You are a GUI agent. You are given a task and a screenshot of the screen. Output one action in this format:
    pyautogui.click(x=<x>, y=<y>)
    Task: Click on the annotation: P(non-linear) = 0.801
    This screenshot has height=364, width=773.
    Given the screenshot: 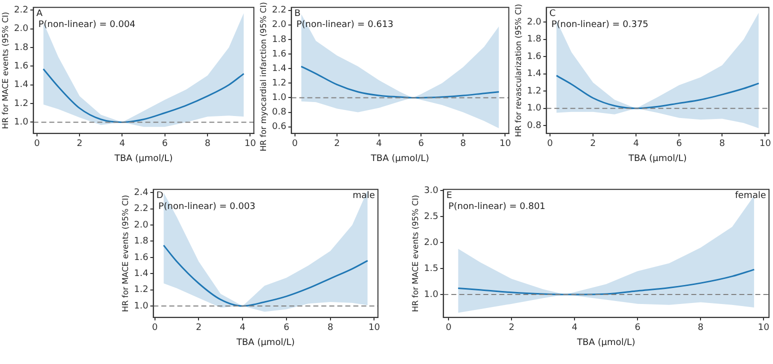 What is the action you would take?
    pyautogui.click(x=497, y=207)
    